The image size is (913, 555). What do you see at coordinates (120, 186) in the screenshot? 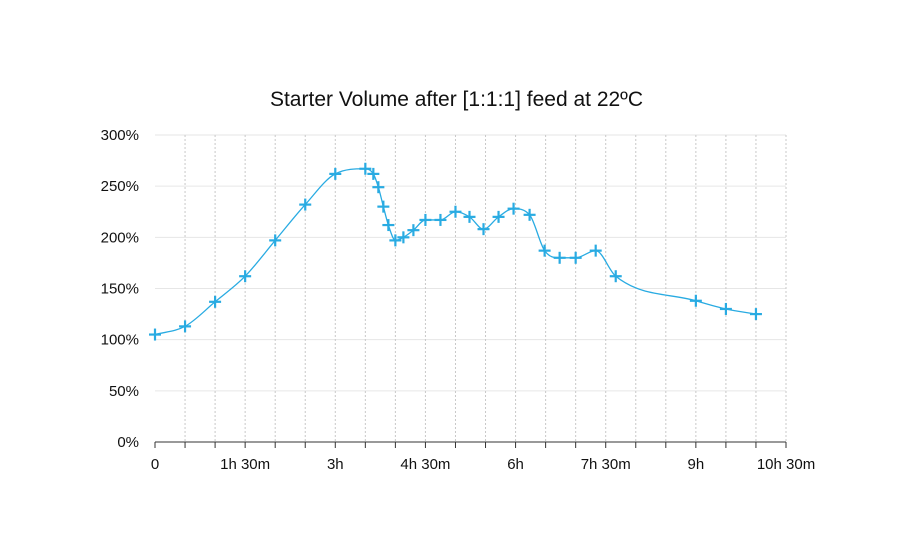
I see `y-tick-label: 250%` at bounding box center [120, 186].